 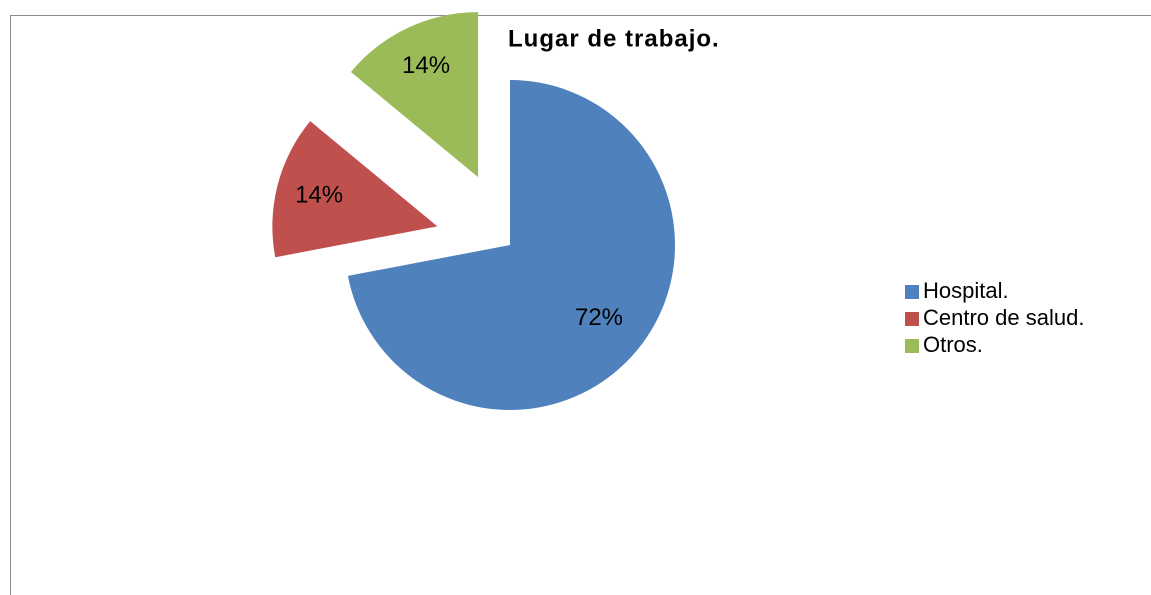 What do you see at coordinates (599, 317) in the screenshot?
I see `data-label: 72%` at bounding box center [599, 317].